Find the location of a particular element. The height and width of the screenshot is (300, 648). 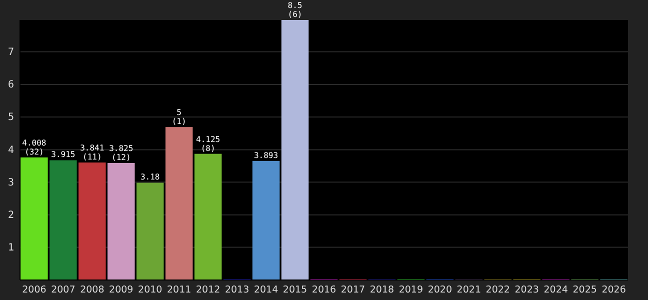

x-tick-label: 2022 is located at coordinates (498, 290).